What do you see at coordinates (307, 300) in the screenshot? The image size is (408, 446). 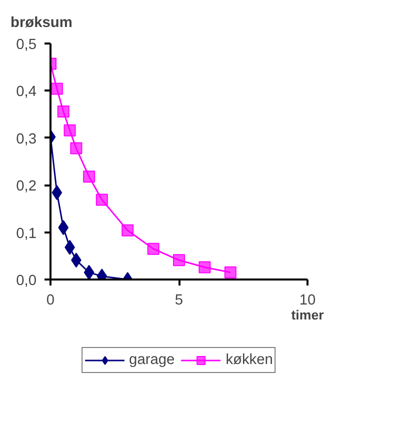 I see `x-tick-label: 10` at bounding box center [307, 300].